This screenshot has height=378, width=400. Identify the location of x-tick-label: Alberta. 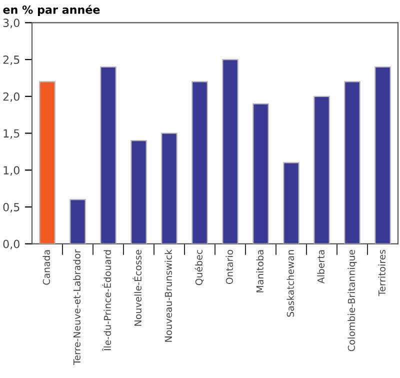
(320, 267).